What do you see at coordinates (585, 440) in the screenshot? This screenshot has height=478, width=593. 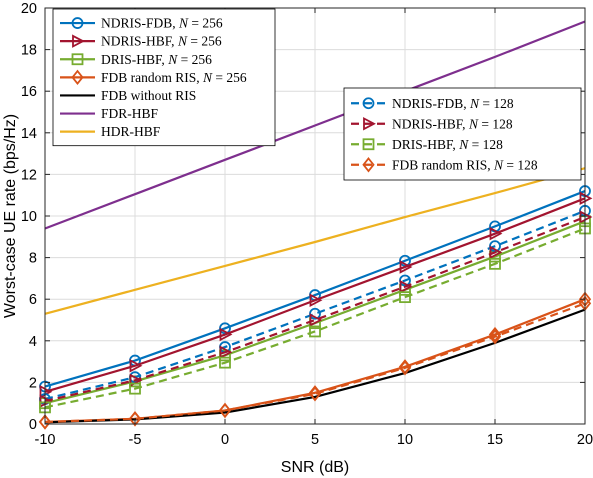 I see `x-tick-label: 20` at bounding box center [585, 440].